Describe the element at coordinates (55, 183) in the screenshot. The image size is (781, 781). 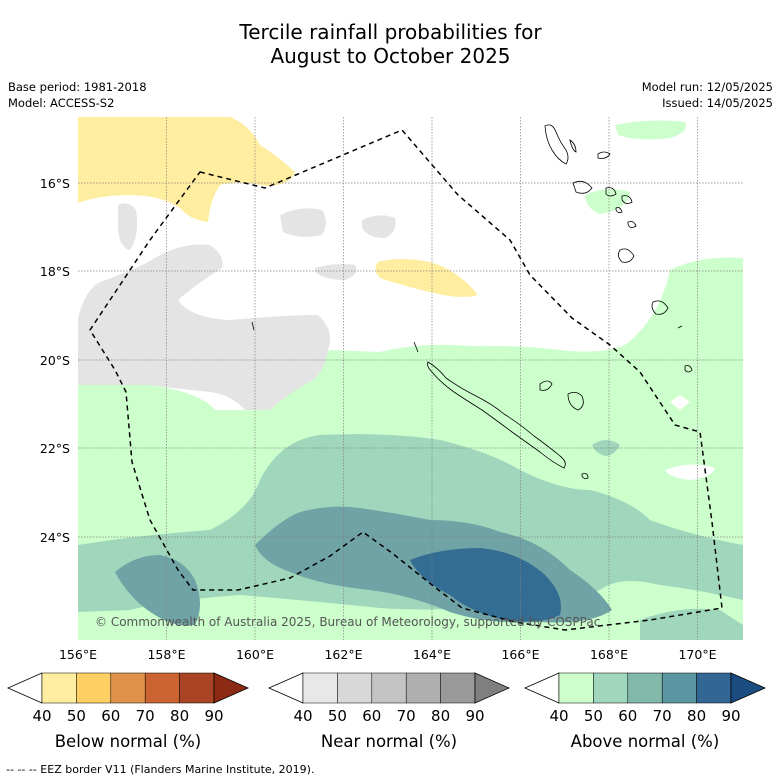
I see `lat-label: 16°S` at that location.